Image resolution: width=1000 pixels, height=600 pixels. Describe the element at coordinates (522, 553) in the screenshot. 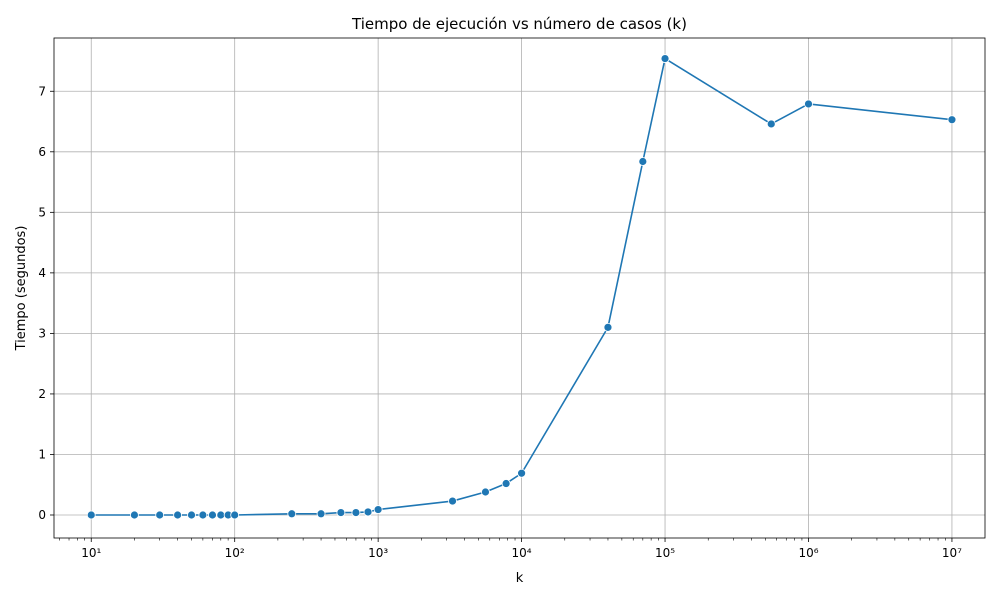

I see `x-tick-label: 10⁴` at that location.